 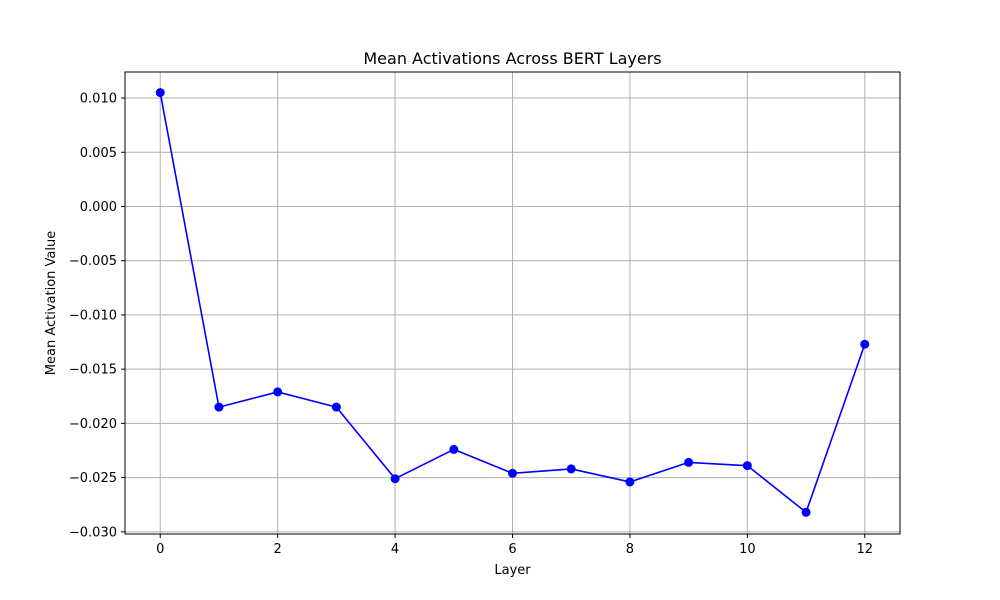 I want to click on y-tick-label: −0.015, so click(x=93, y=370).